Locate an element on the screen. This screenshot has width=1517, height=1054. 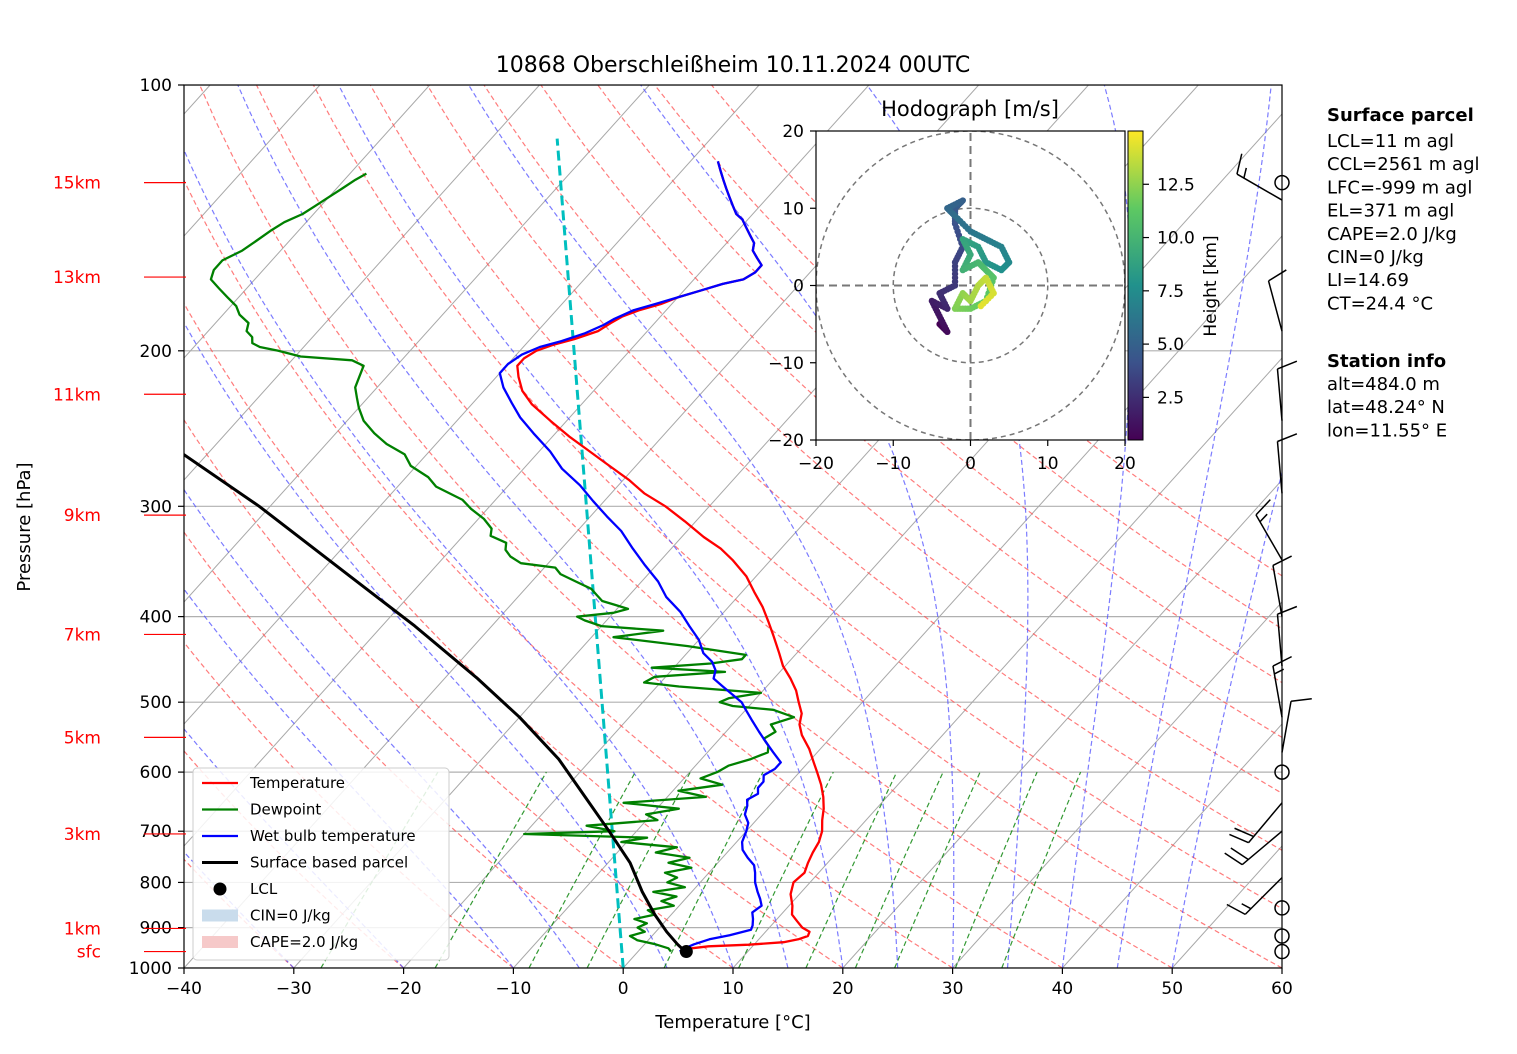
legend-label: Surface based parcel is located at coordinates (329, 863).